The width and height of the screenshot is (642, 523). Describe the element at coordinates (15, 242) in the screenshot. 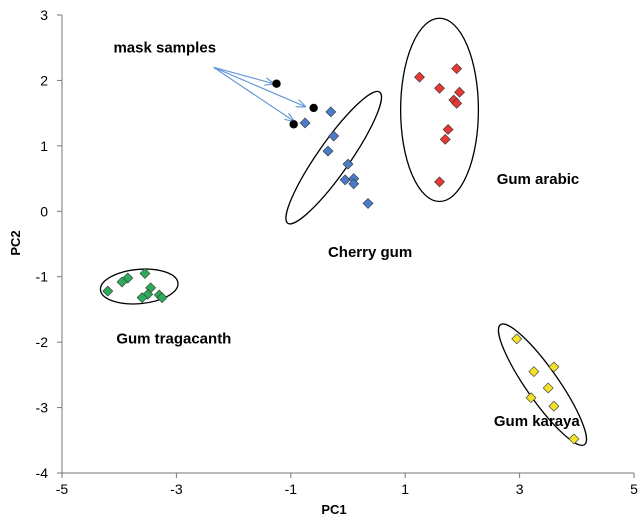

I see `y-axis-title: PC2` at that location.